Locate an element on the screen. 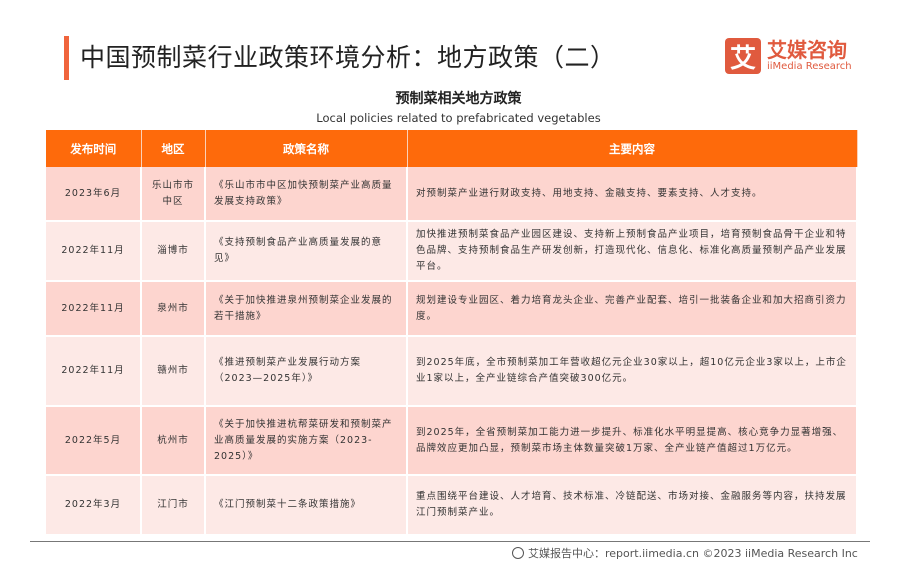  cell-region: 淄博市 is located at coordinates (173, 251).